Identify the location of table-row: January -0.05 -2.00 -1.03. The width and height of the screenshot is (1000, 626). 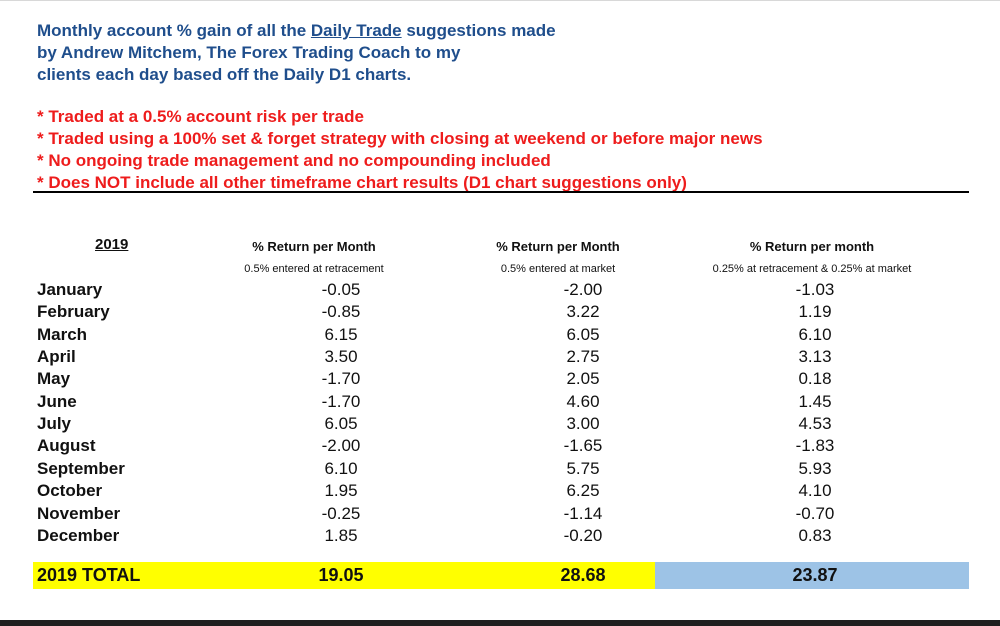
(503, 291).